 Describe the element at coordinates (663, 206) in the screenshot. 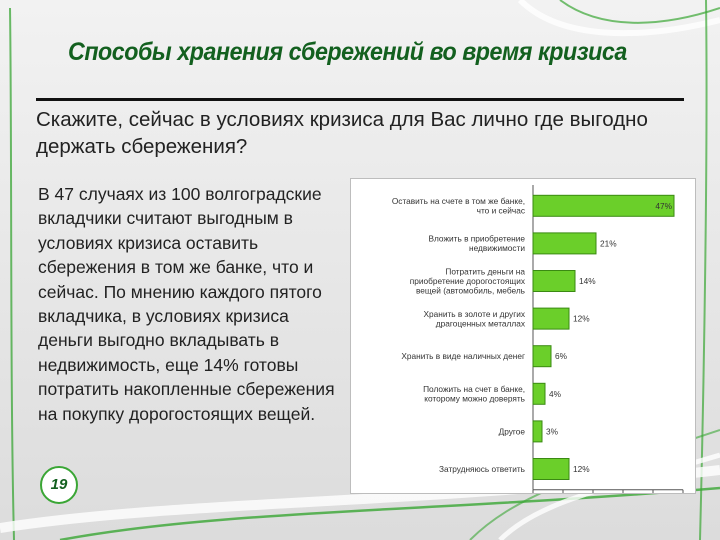

I see `value-label: 47%` at that location.